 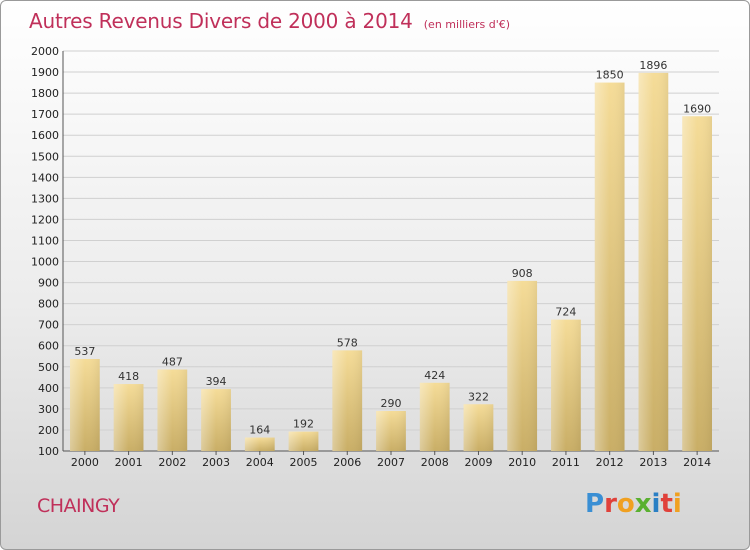 I want to click on x-tick-label: 2012, so click(x=610, y=462).